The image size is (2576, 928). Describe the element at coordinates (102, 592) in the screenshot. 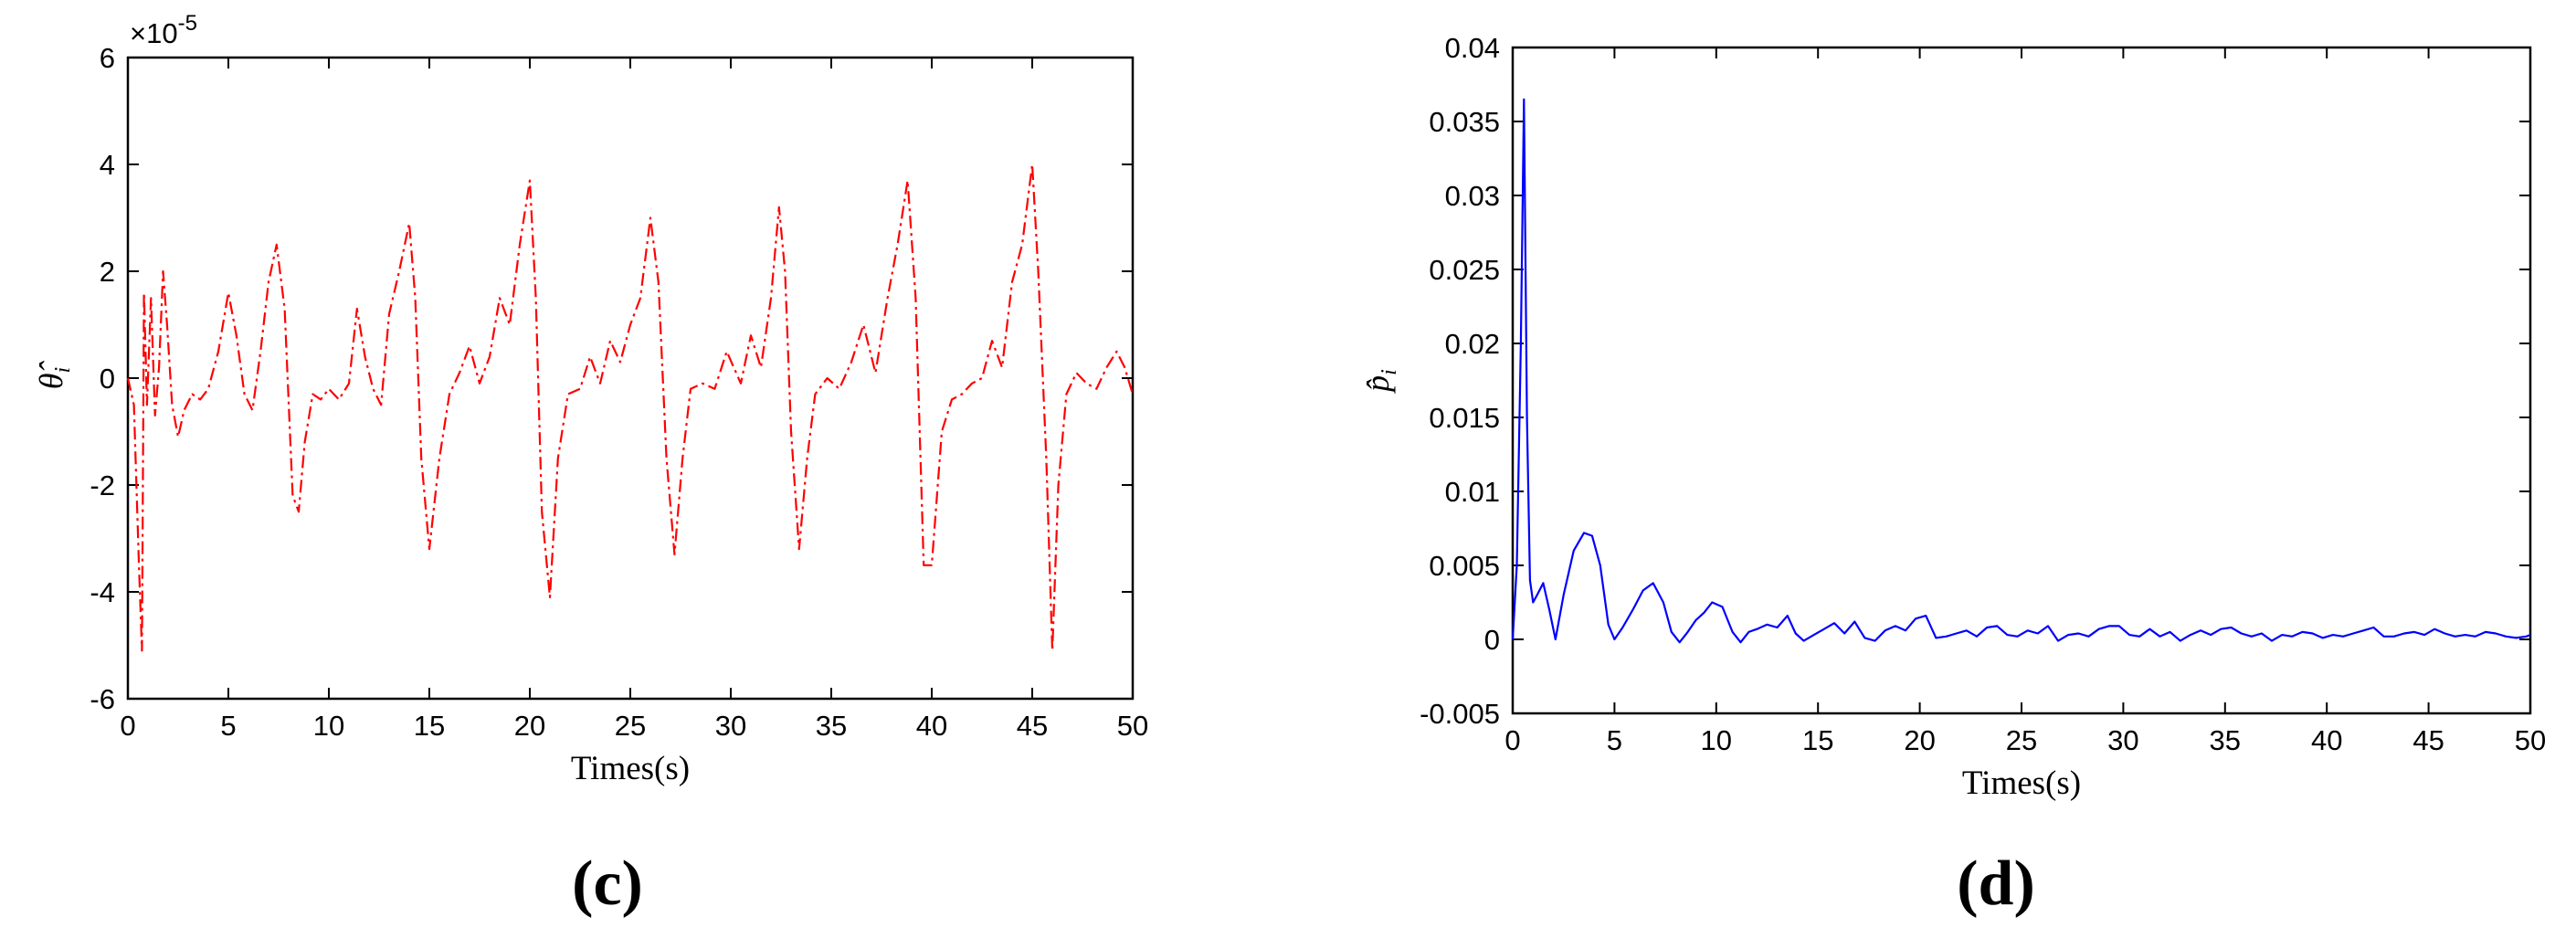

I see `y-tick-label: -4` at that location.